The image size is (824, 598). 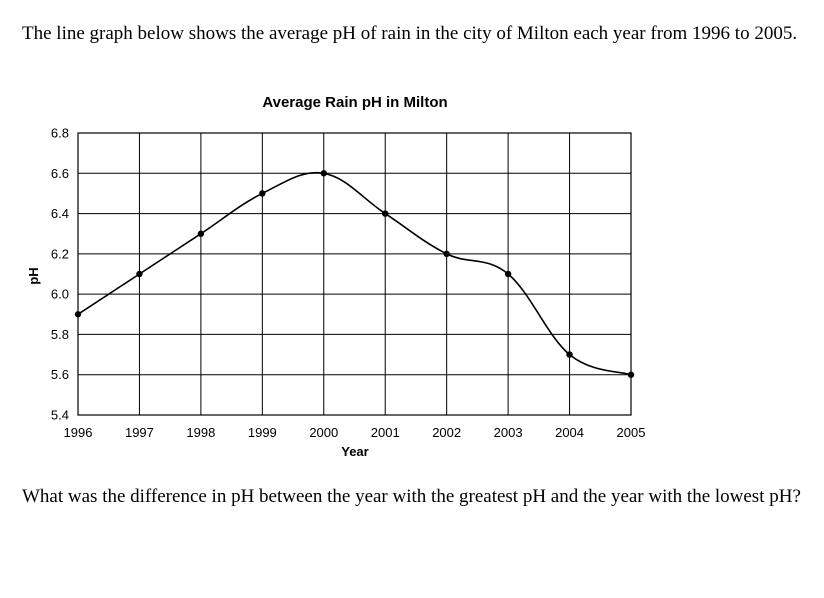 What do you see at coordinates (631, 432) in the screenshot?
I see `x-tick-label: 2005` at bounding box center [631, 432].